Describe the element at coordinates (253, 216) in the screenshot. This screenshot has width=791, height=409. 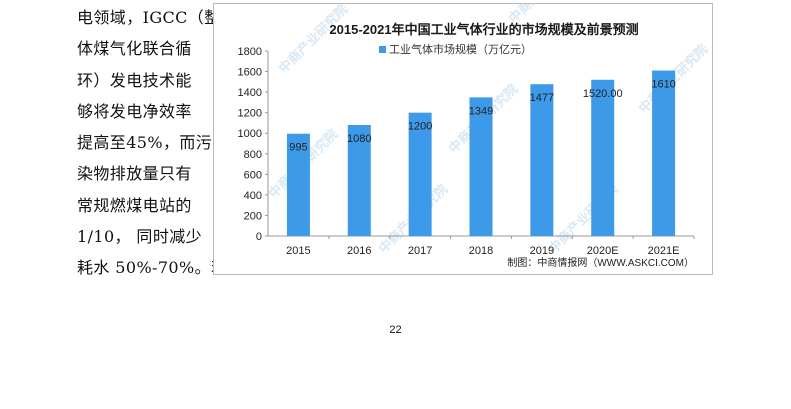
I see `y-tick-label: 200` at that location.